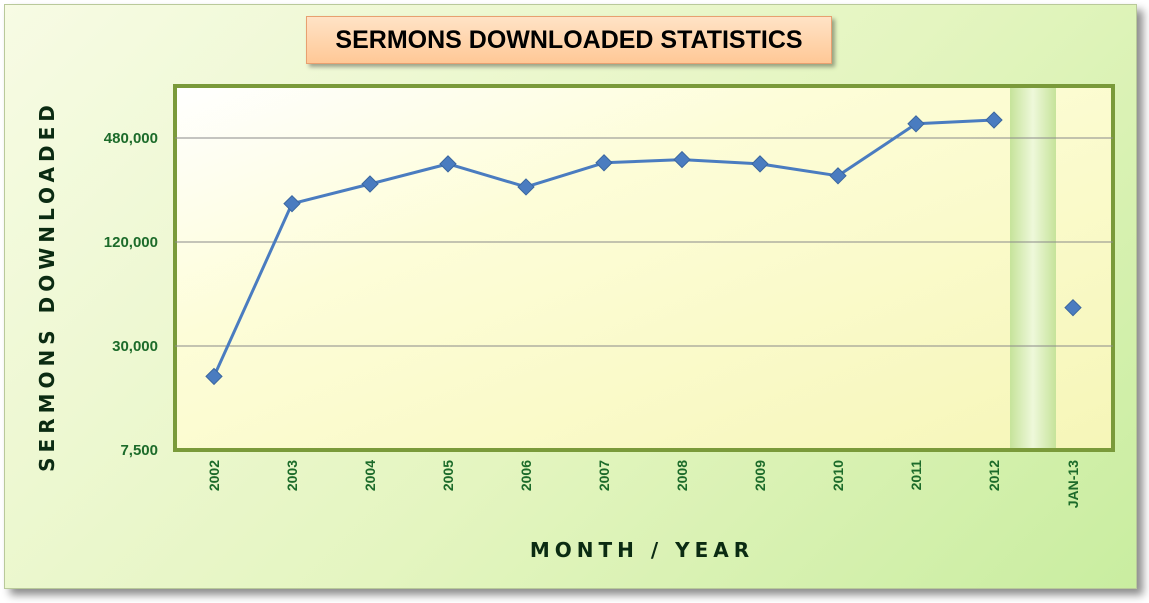 The height and width of the screenshot is (603, 1149). I want to click on y-tick-label: 30,000, so click(135, 346).